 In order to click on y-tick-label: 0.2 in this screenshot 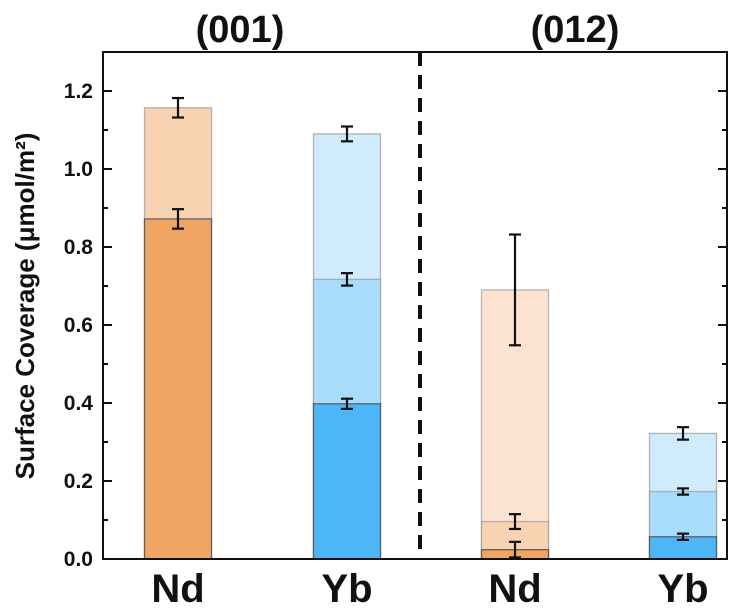, I will do `click(78, 481)`.